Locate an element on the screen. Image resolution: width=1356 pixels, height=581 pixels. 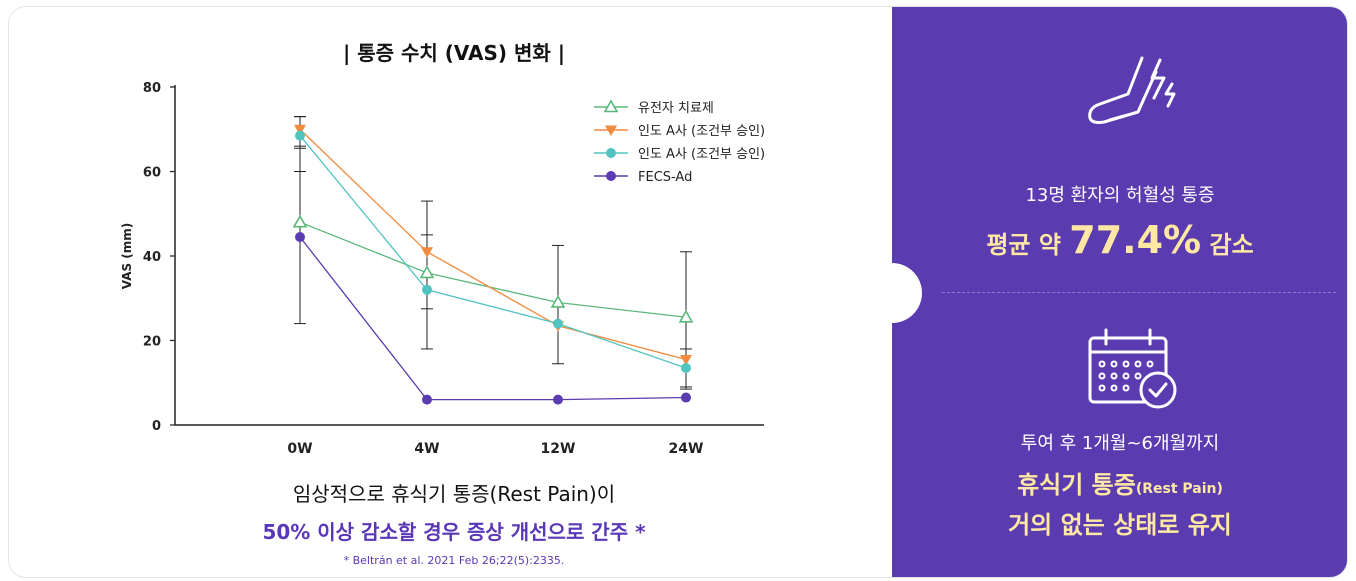
pain-reduction-text: 평균 약 77.4% 감소 is located at coordinates (1119, 240).